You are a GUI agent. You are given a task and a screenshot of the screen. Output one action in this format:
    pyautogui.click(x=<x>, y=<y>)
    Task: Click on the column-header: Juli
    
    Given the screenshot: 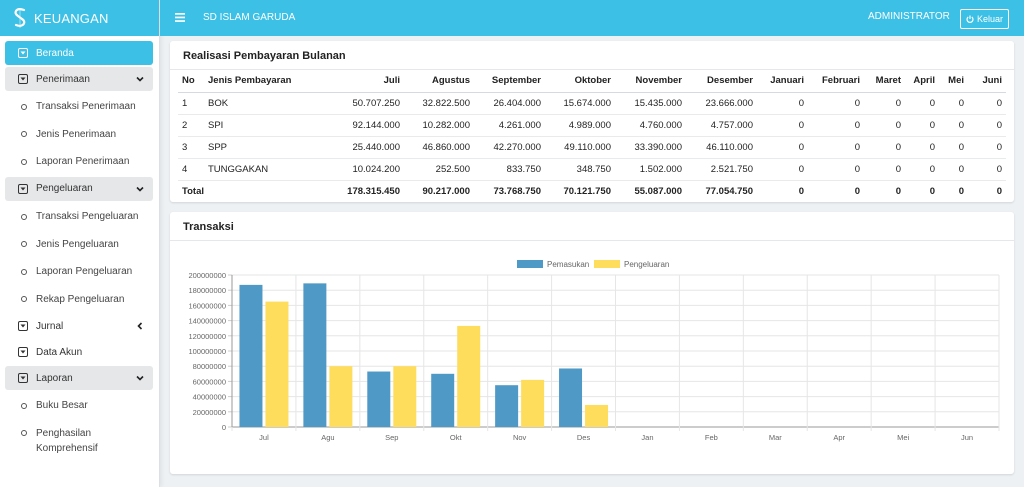 What is the action you would take?
    pyautogui.click(x=354, y=81)
    